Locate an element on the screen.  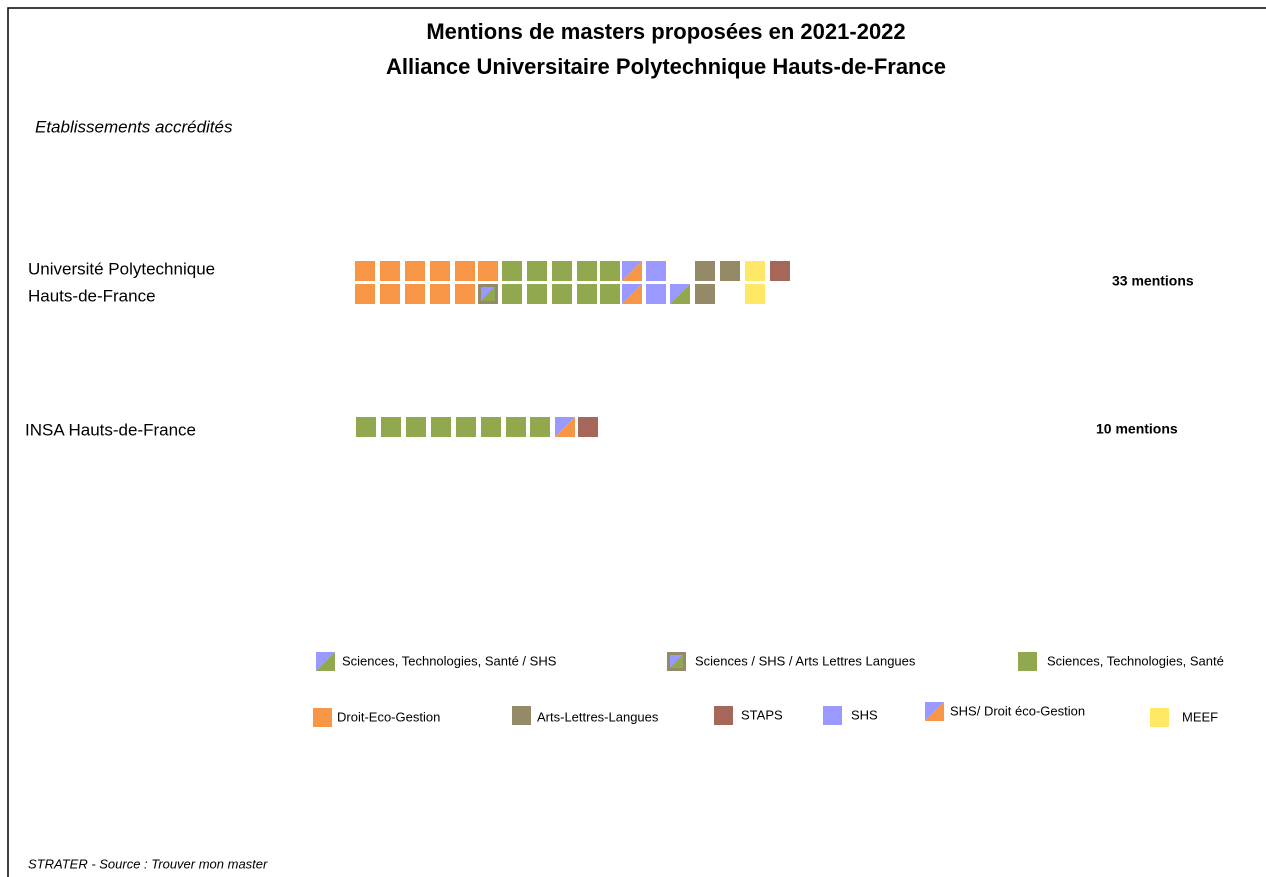
legend-label: Sciences, Technologies, Santé is located at coordinates (1135, 660).